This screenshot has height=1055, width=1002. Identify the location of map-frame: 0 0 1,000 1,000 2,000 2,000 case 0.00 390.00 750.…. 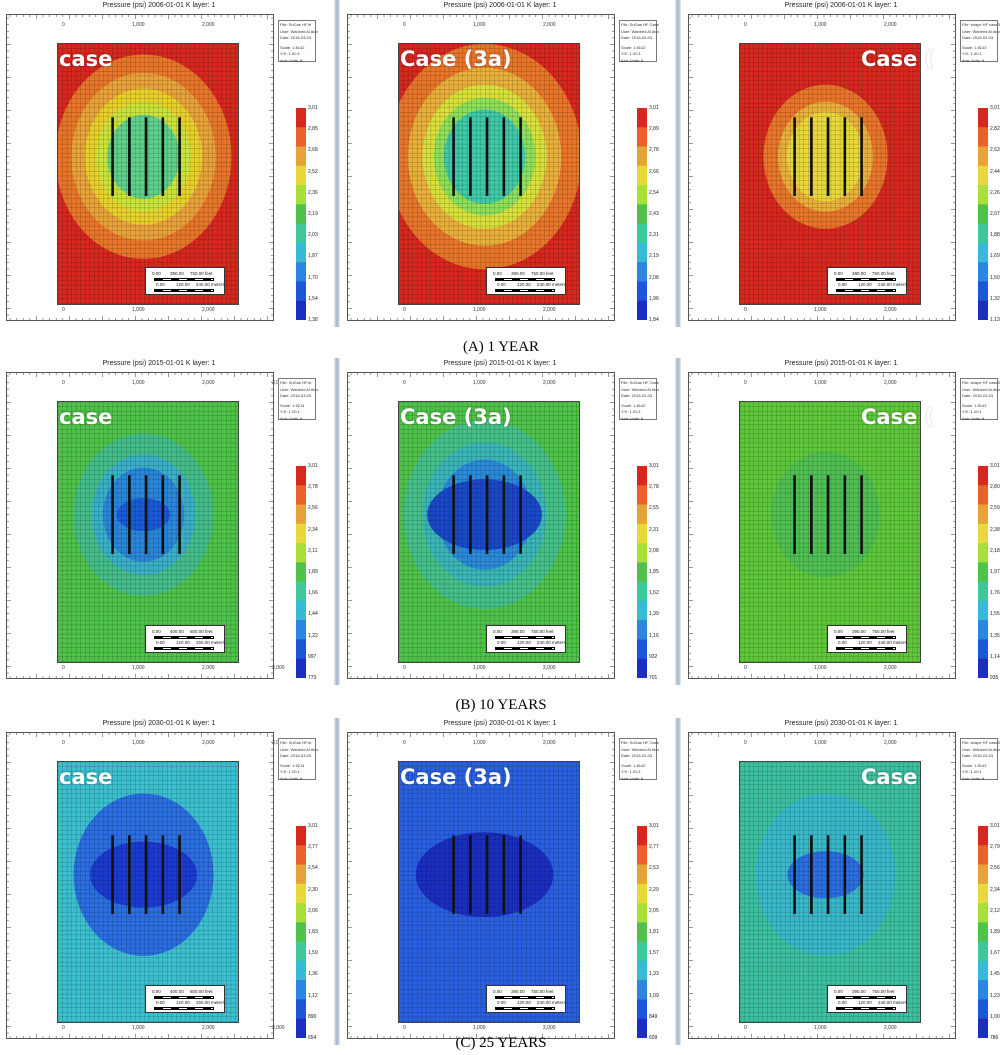
(140, 167).